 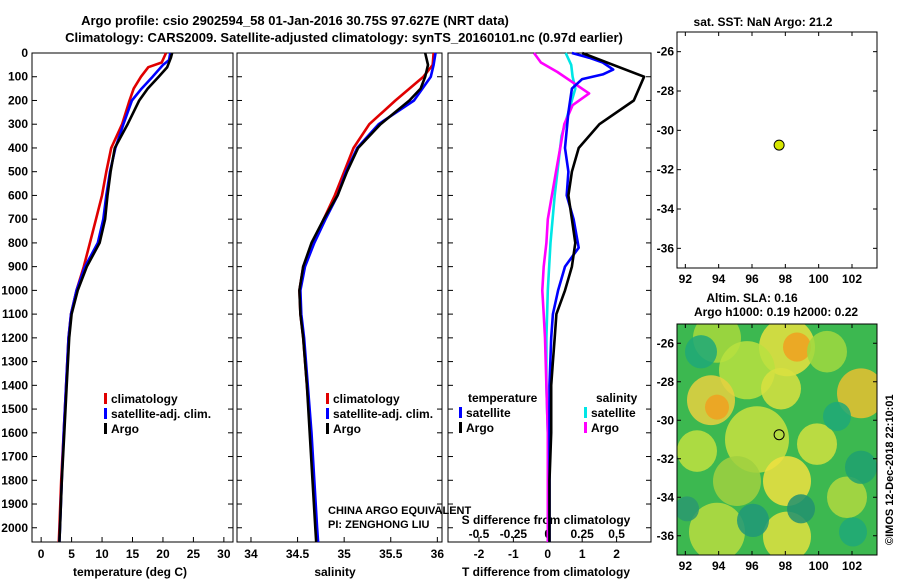 What do you see at coordinates (133, 554) in the screenshot?
I see `x-tick-label: 15` at bounding box center [133, 554].